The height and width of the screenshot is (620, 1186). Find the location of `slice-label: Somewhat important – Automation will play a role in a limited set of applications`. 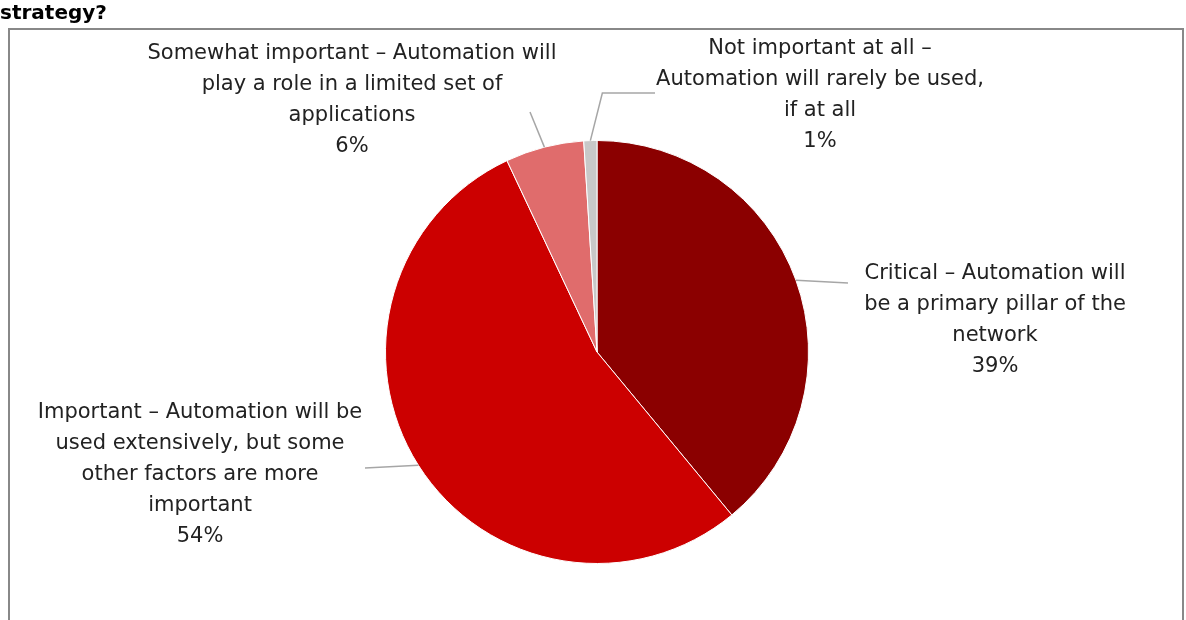

slice-label: Somewhat important – Automation will play a role in a limited set of applications is located at coordinates (352, 82).